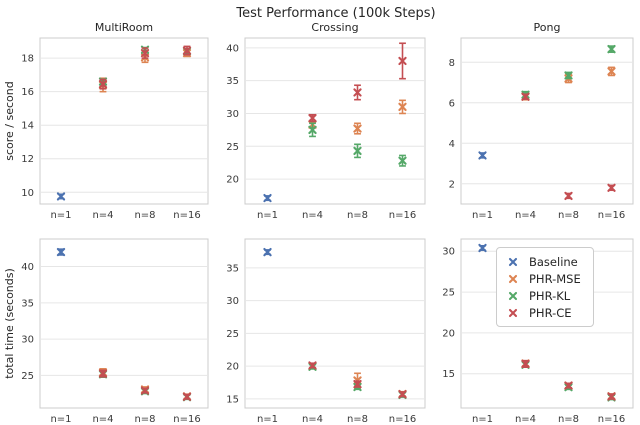  Describe the element at coordinates (27, 159) in the screenshot. I see `y-tick-label: 12` at that location.